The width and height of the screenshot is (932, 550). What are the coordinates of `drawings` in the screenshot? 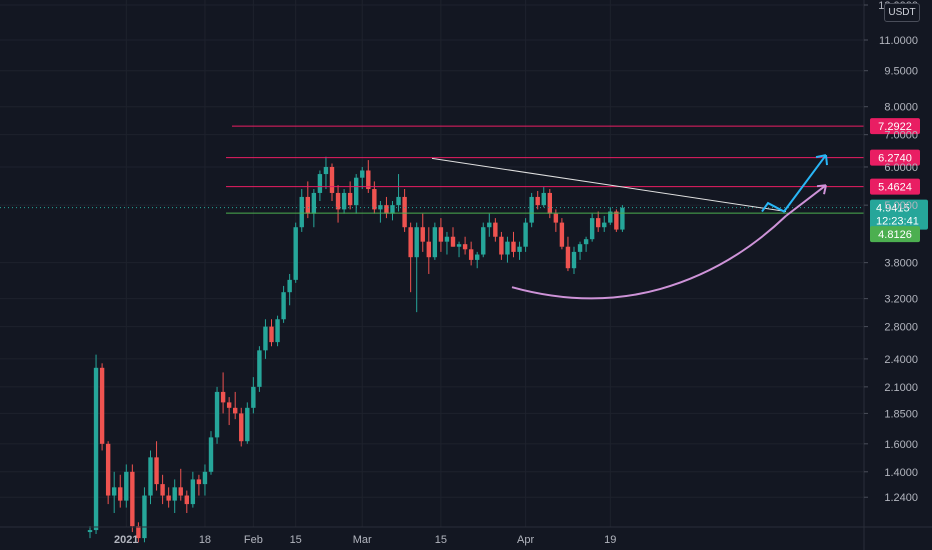 It's located at (629, 227).